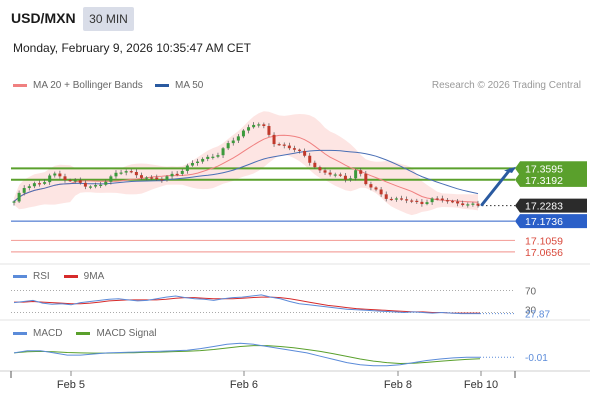 This screenshot has width=590, height=400. I want to click on x-tick-label-2: Feb 8, so click(398, 385).